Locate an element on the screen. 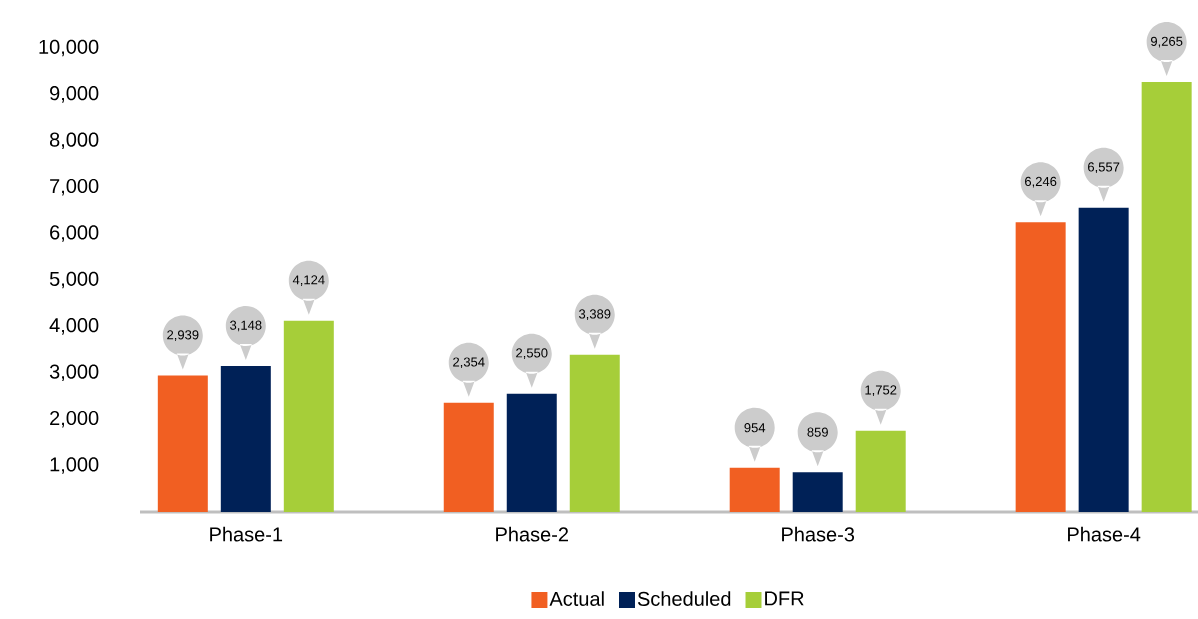 Image resolution: width=1198 pixels, height=619 pixels. y-tick-label: 8,000 is located at coordinates (74, 141).